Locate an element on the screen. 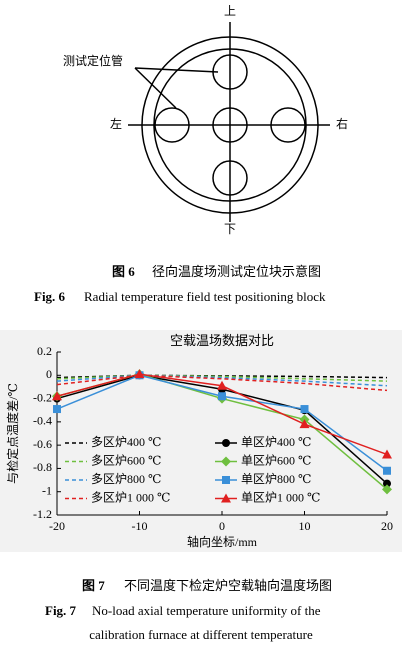  label-pointer: 测试定位管 is located at coordinates (93, 60).